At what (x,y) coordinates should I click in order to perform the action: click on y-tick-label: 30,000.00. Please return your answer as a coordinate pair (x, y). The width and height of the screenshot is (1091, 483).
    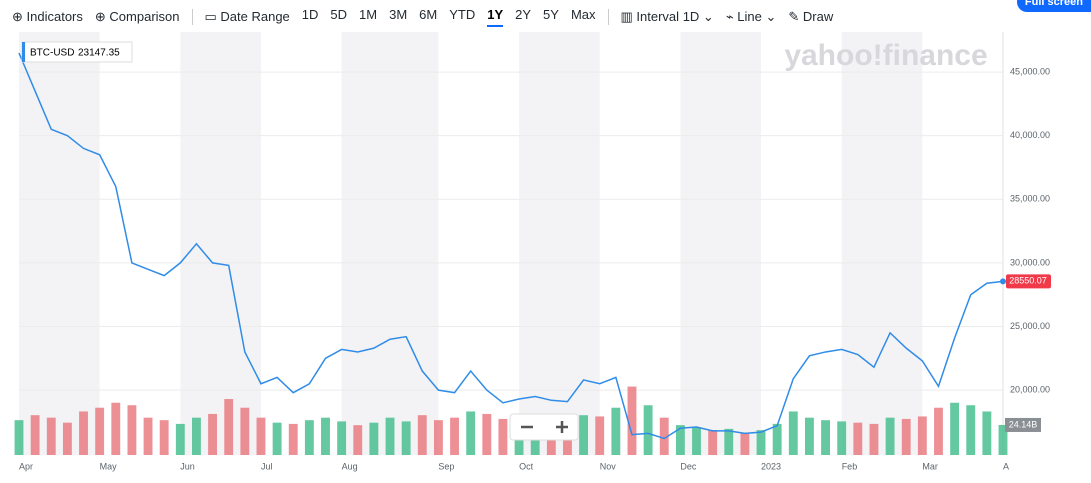
    Looking at the image, I should click on (1030, 262).